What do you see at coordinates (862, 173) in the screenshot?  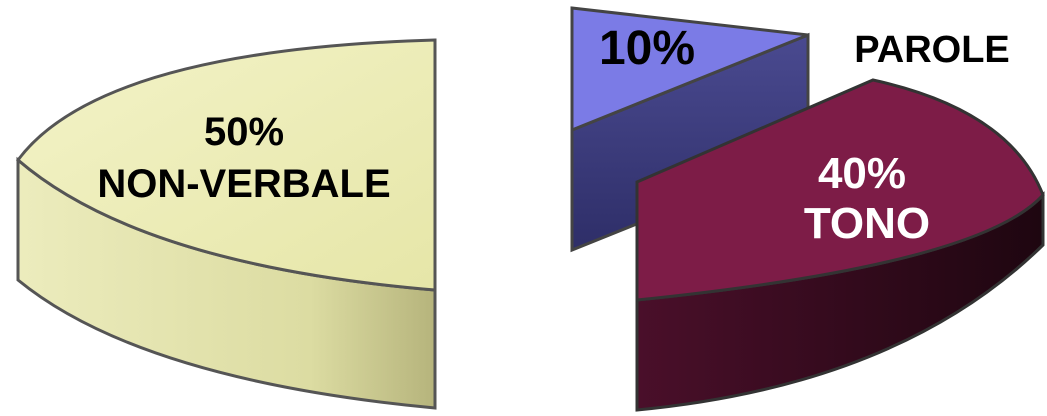 I see `label-tono-pct: 40%` at bounding box center [862, 173].